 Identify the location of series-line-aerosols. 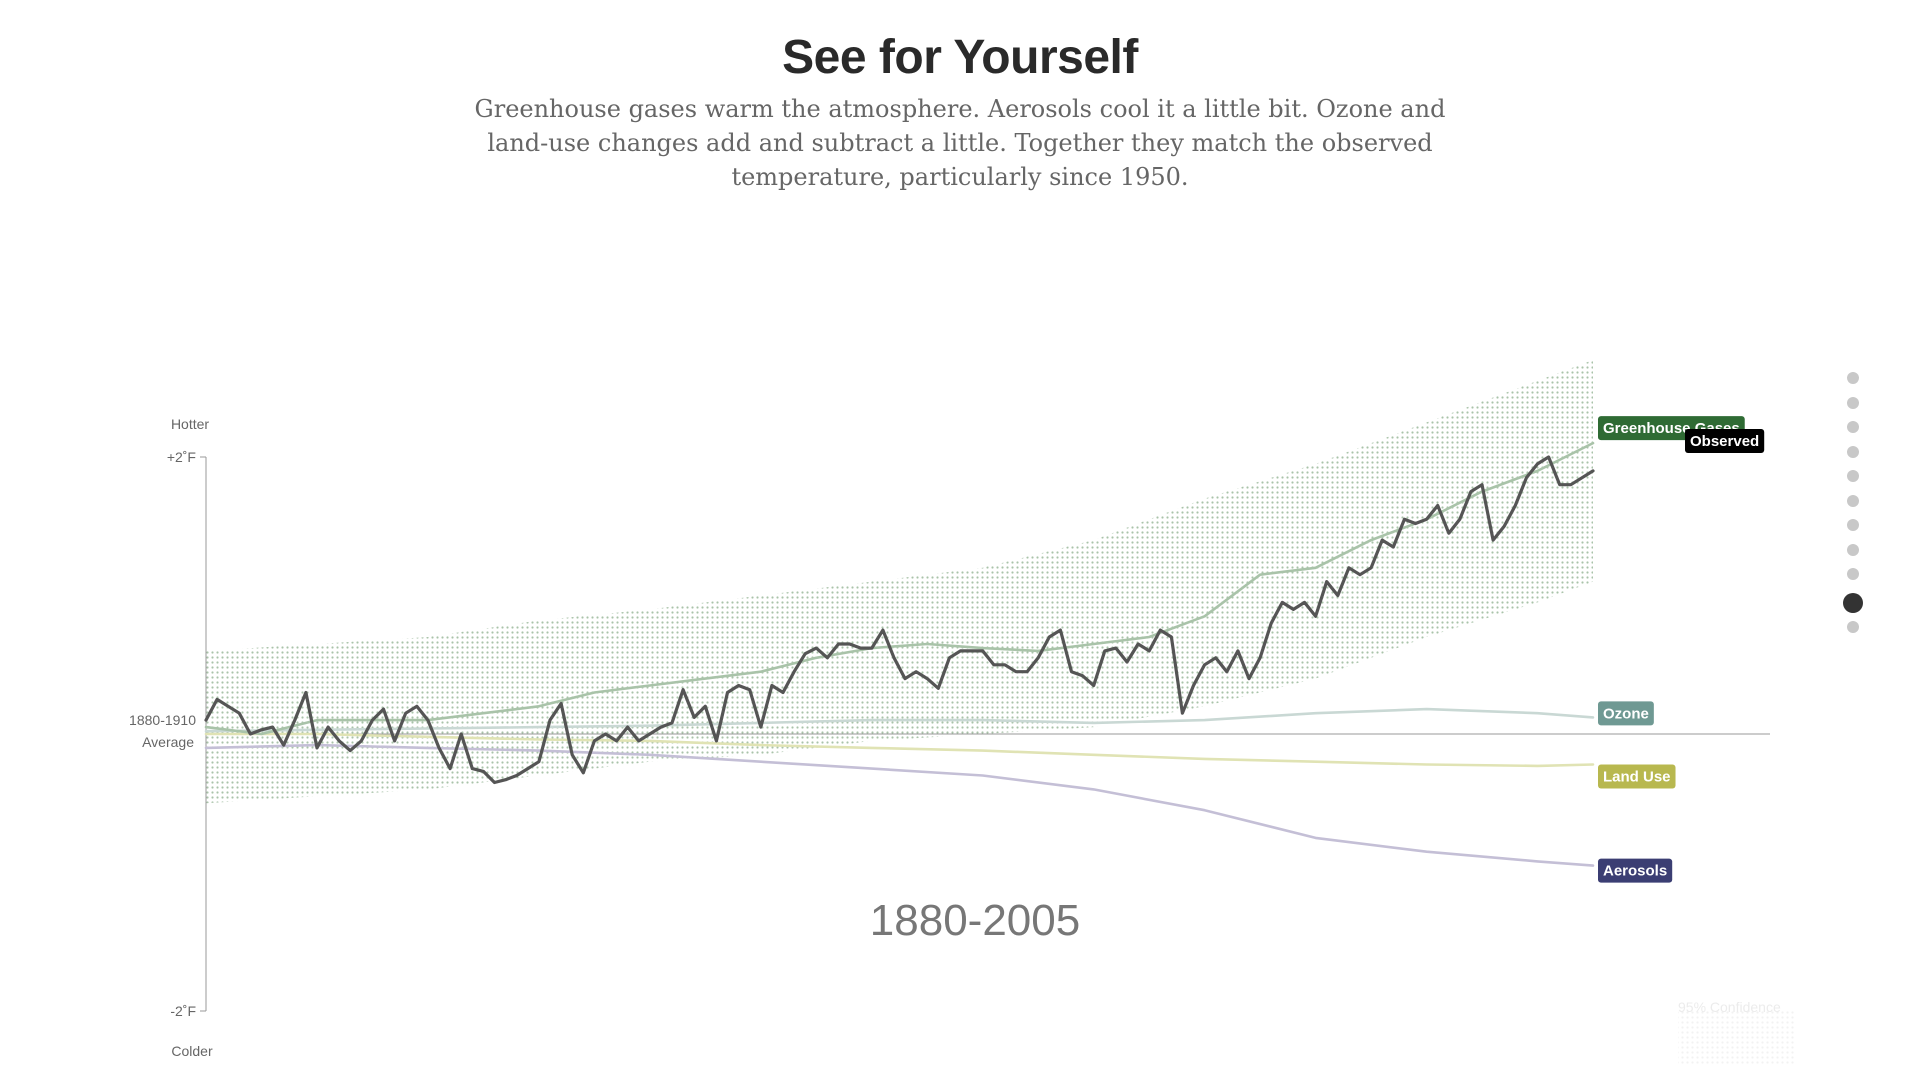
(899, 805).